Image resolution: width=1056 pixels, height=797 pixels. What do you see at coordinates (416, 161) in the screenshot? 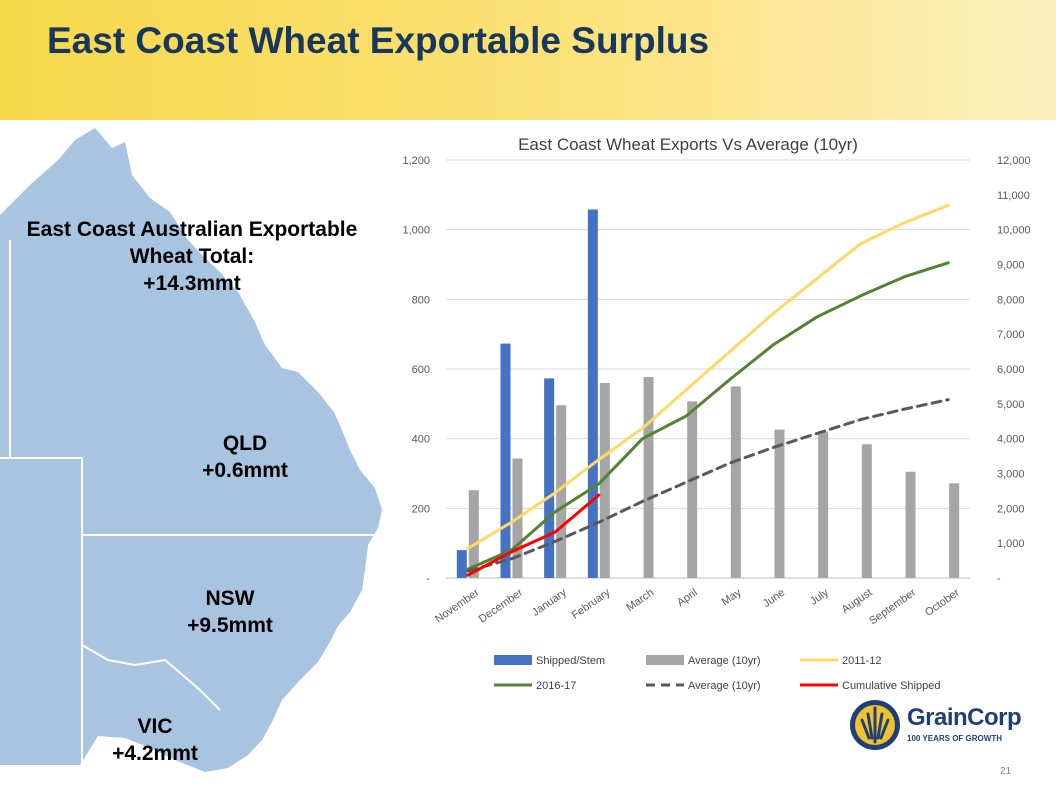
I see `y-tick-label: 1,200` at bounding box center [416, 161].